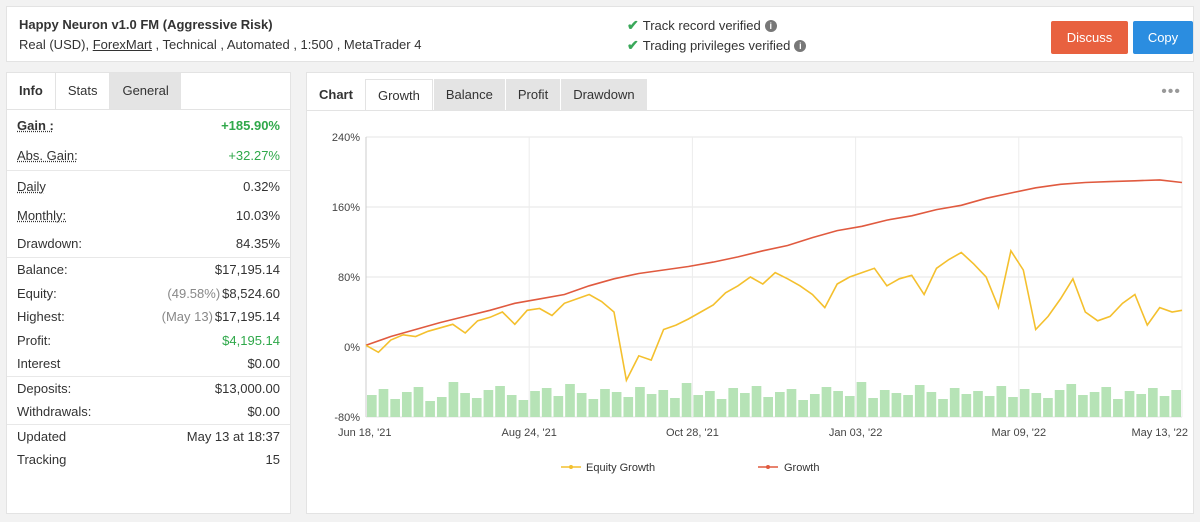 This screenshot has height=522, width=1200. Describe the element at coordinates (31, 91) in the screenshot. I see `tab-info: Info` at that location.